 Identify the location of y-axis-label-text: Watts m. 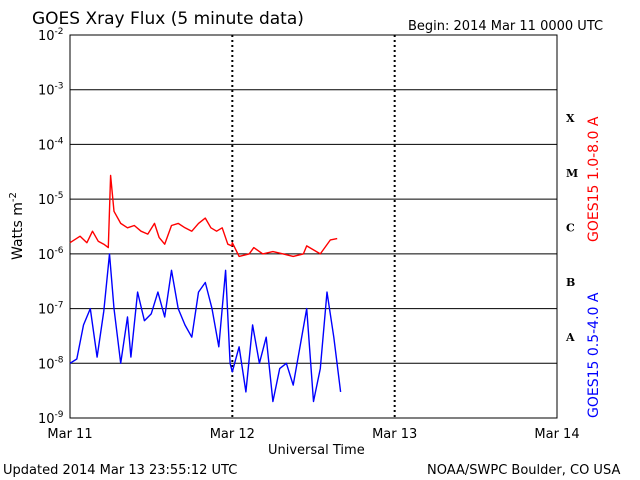
(18, 231).